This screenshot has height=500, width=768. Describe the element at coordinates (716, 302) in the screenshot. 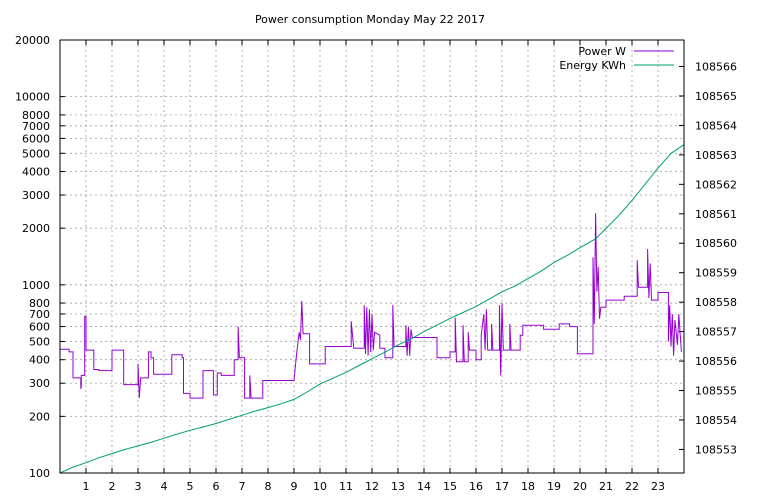

I see `y2-tick-label: 108558` at that location.